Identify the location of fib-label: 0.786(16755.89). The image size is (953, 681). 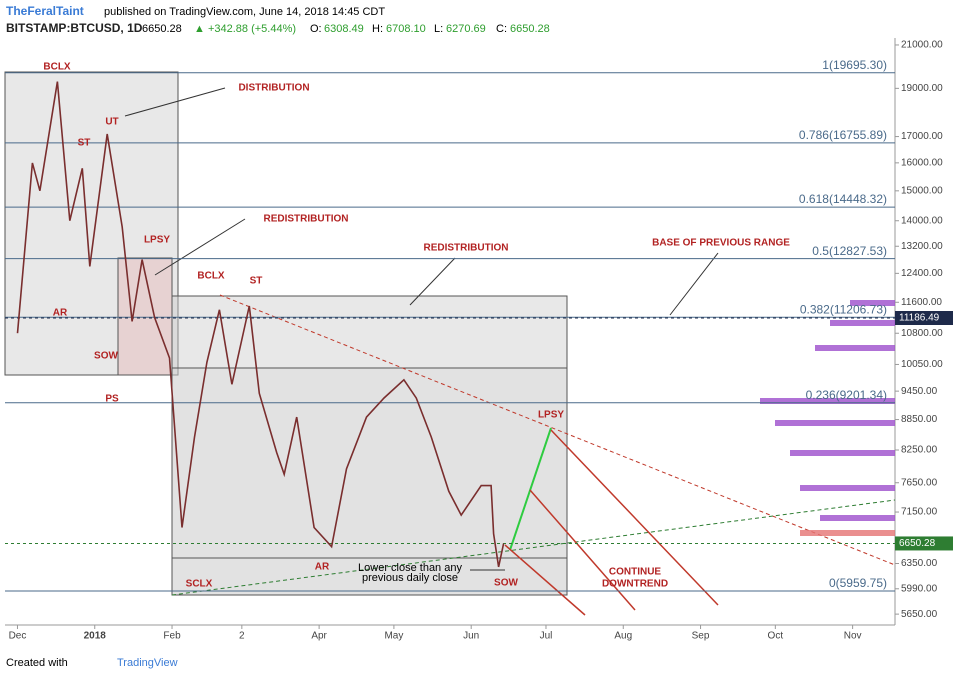
(843, 135).